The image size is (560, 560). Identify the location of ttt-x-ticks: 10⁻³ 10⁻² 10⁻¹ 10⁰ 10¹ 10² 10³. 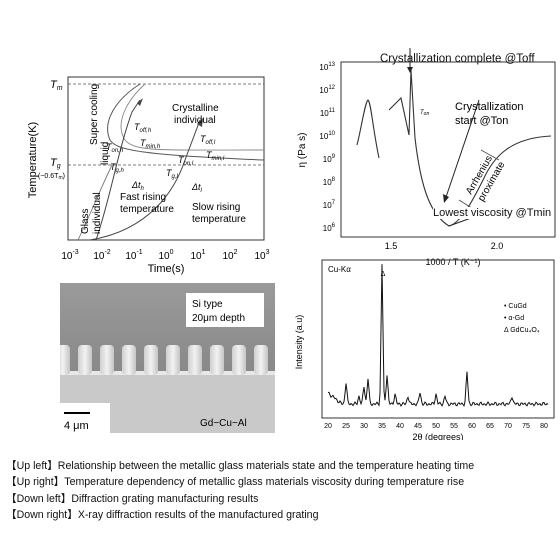
(165, 255).